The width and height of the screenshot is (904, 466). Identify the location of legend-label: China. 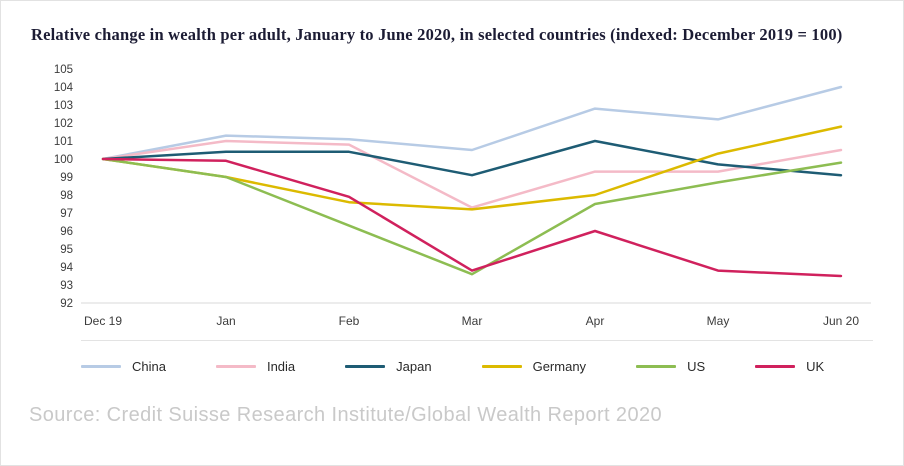
(149, 366).